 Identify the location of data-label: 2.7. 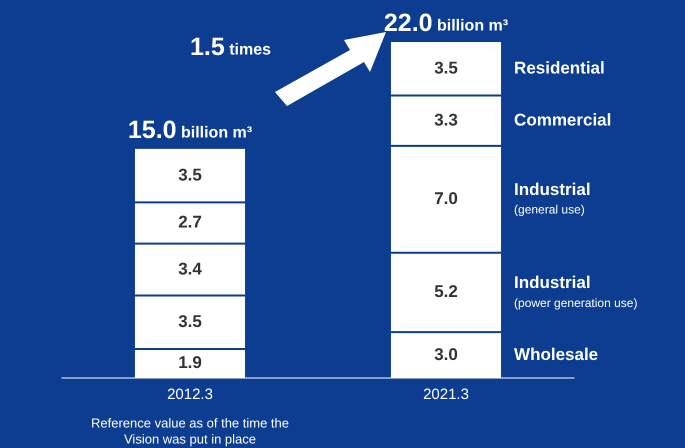
(190, 222).